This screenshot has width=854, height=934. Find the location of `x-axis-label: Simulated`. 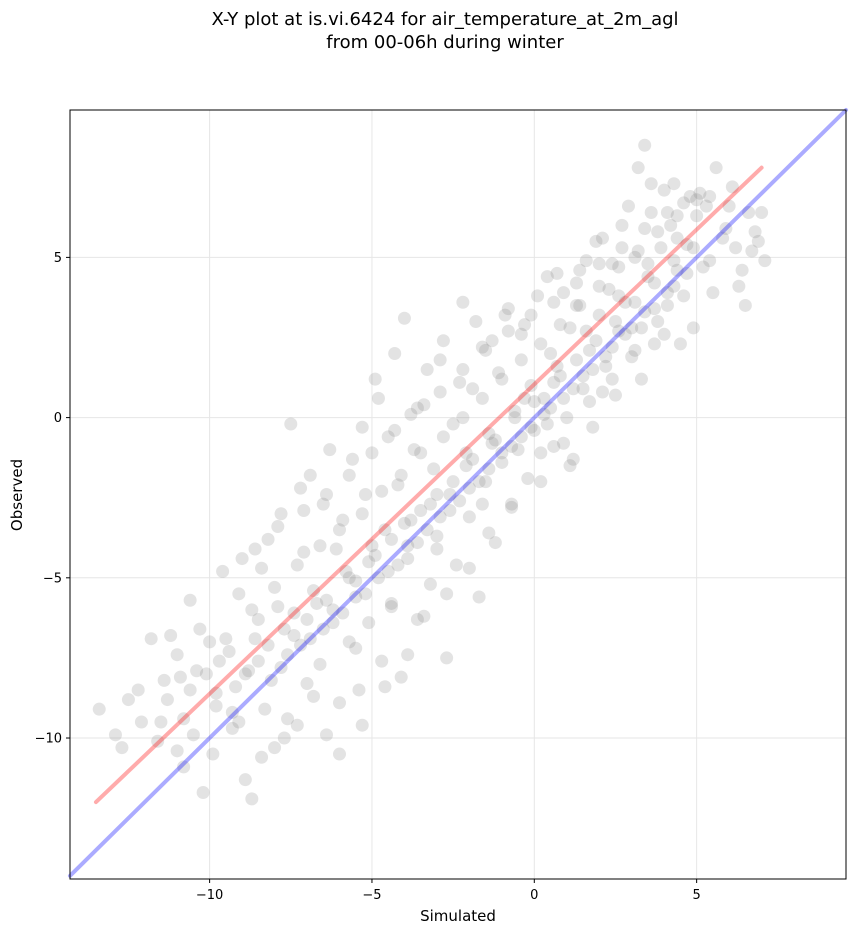

x-axis-label: Simulated is located at coordinates (458, 916).